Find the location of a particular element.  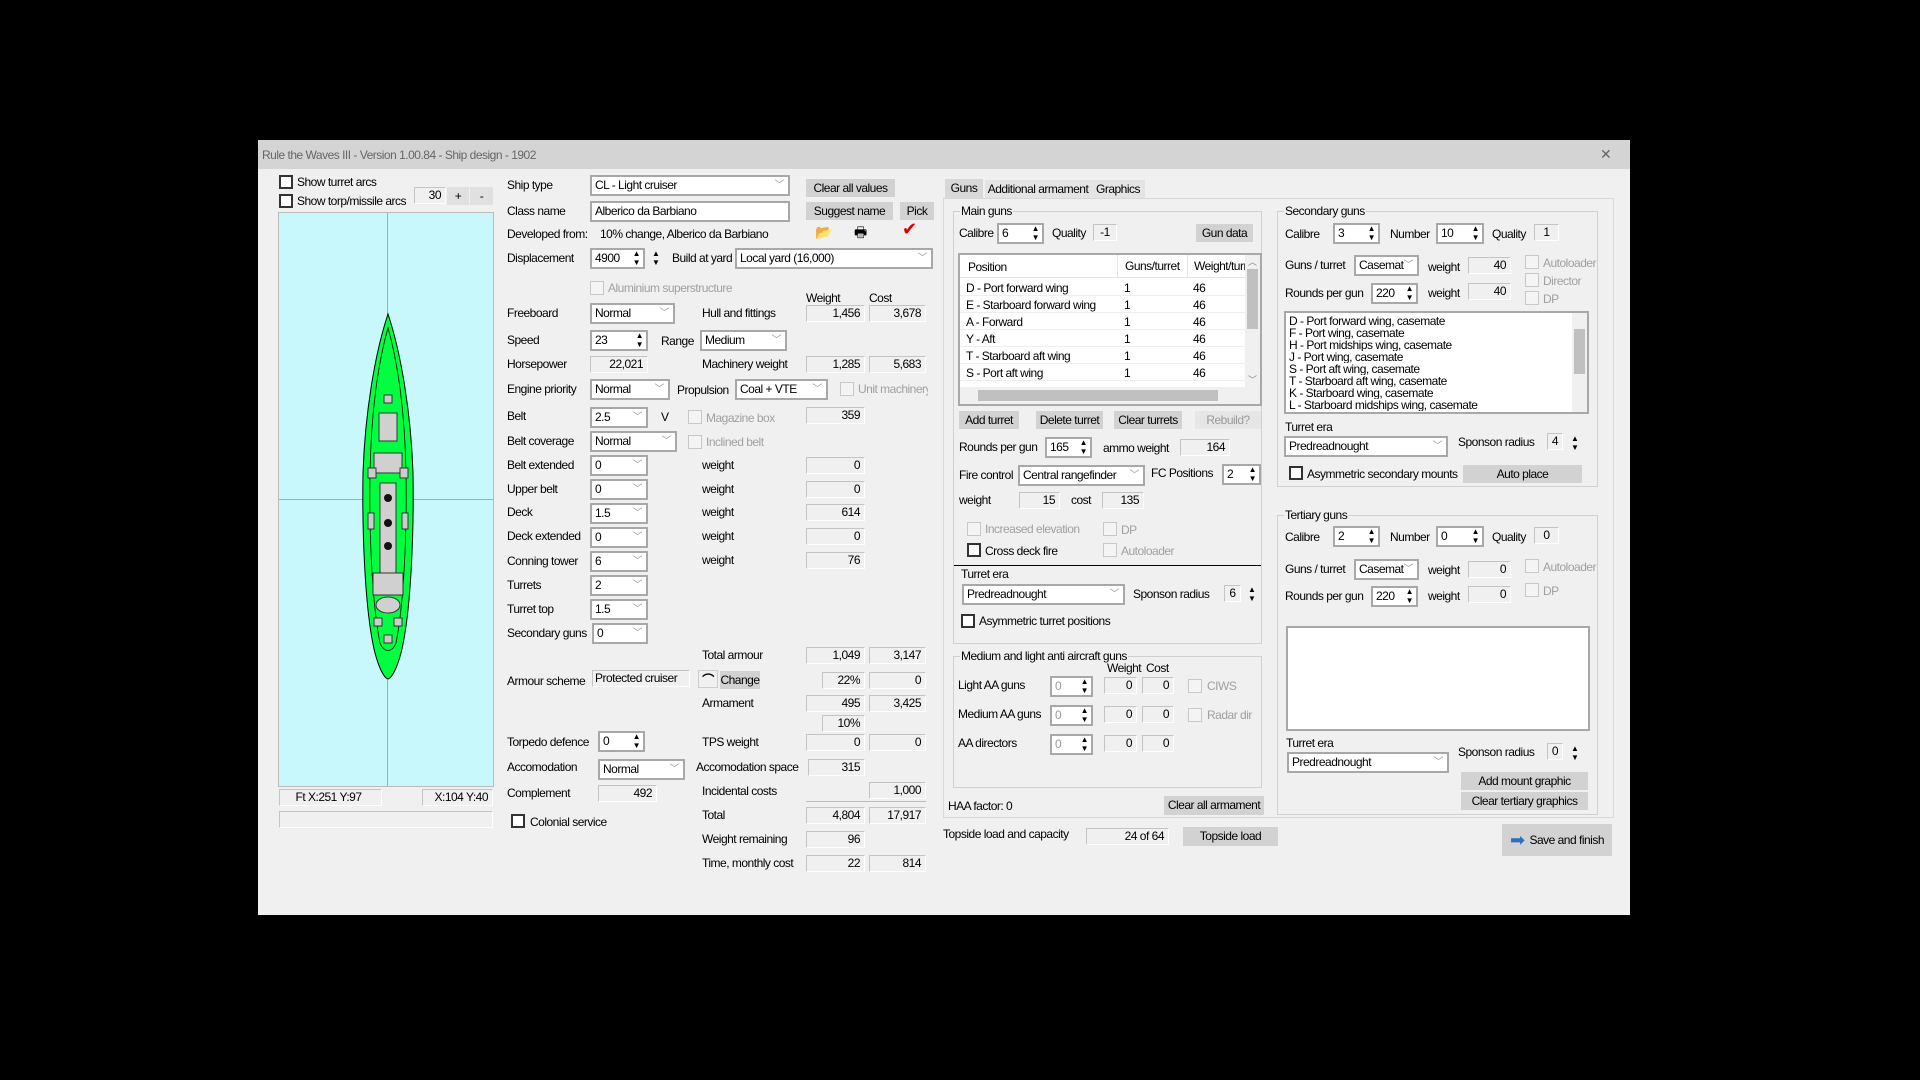

table-row: E - Starboard forward wing 1 46 is located at coordinates (1103, 304).